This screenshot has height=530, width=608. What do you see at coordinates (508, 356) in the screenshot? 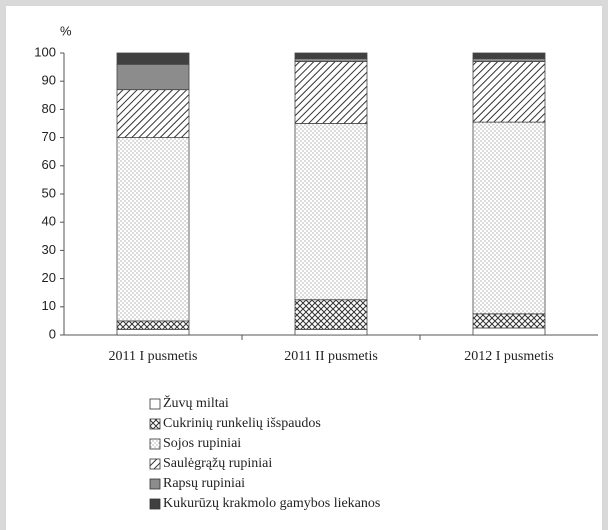
I see `x-tick-label: 2012 I pusmetis` at bounding box center [508, 356].